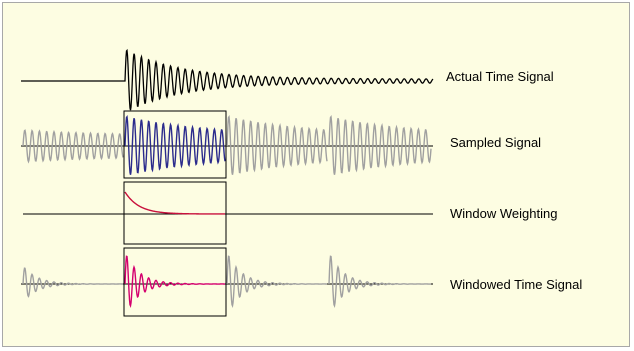  Describe the element at coordinates (380, 144) in the screenshot. I see `sampled-signal-repeat-right` at that location.